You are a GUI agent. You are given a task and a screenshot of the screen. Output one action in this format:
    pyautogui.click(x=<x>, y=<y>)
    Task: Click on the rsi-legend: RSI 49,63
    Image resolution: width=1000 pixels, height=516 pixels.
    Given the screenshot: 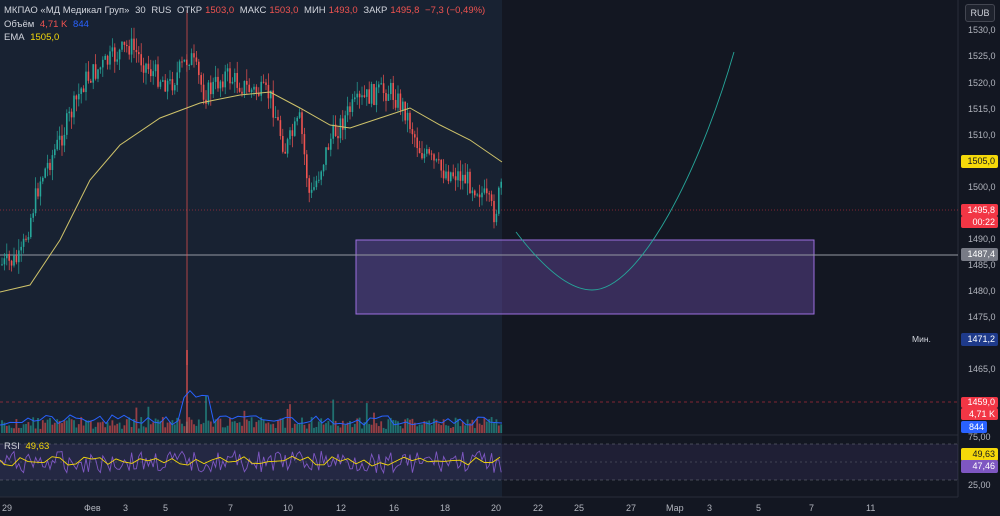 What is the action you would take?
    pyautogui.click(x=28, y=446)
    